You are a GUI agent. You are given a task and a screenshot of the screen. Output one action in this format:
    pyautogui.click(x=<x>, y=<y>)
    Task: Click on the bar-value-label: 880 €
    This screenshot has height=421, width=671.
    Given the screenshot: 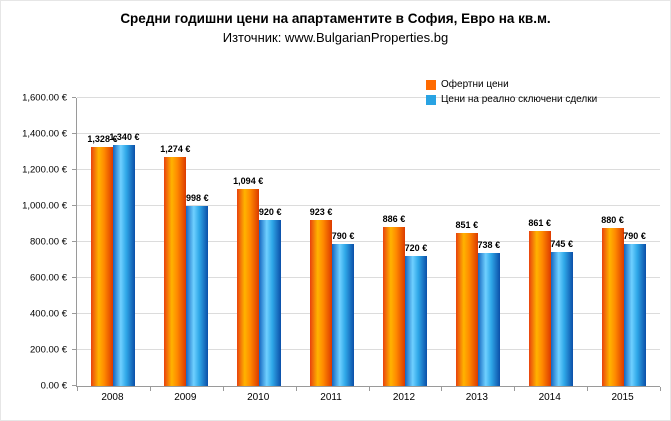 What is the action you would take?
    pyautogui.click(x=612, y=219)
    